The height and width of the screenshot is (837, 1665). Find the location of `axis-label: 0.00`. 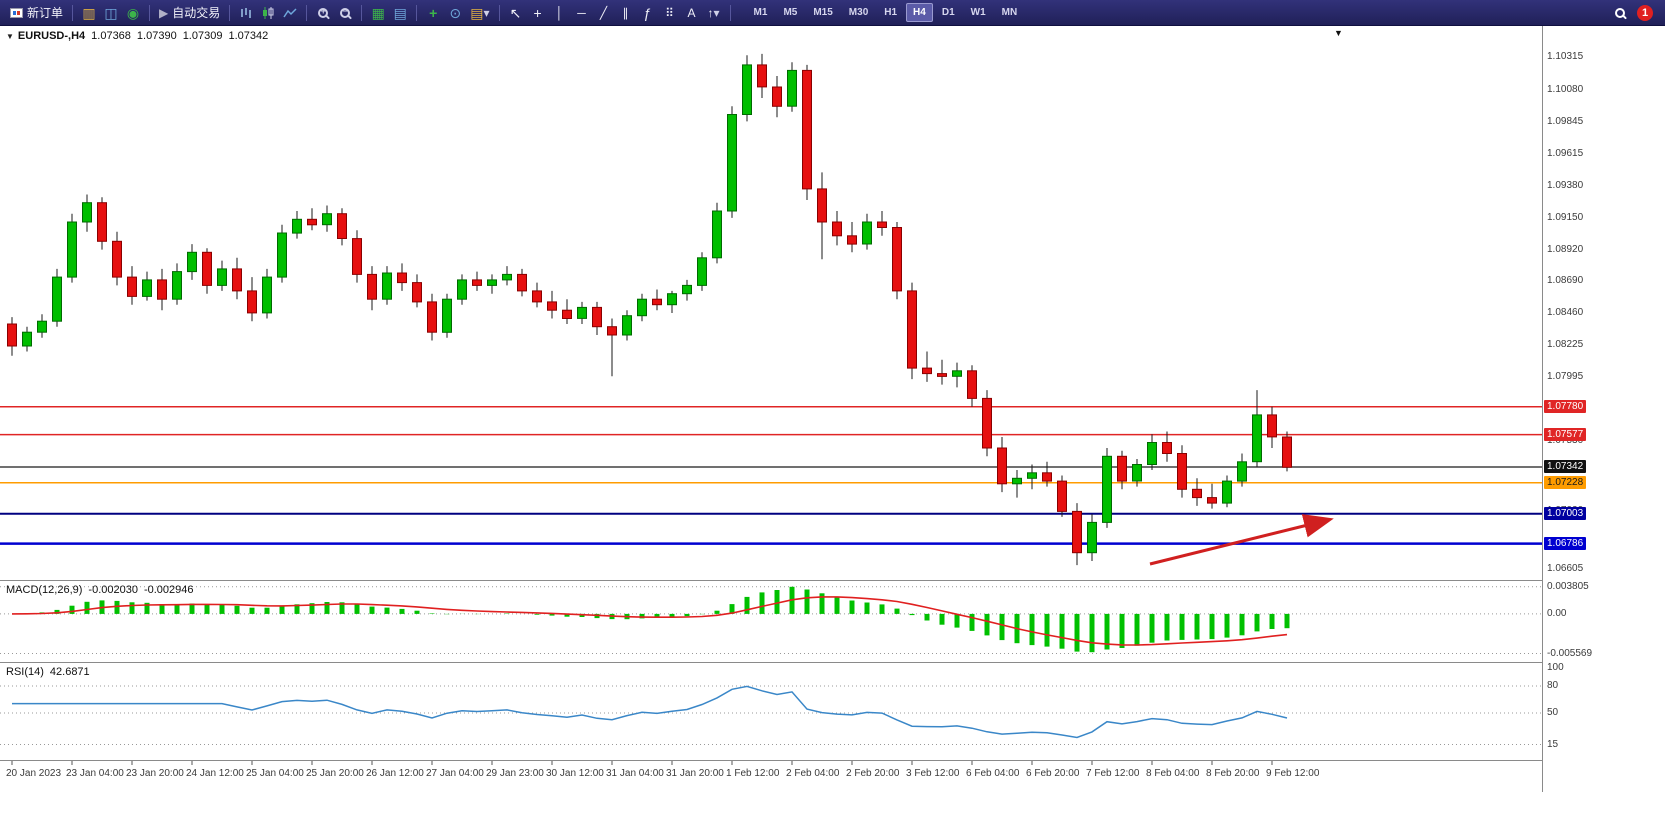

axis-label: 0.00 is located at coordinates (1557, 613).